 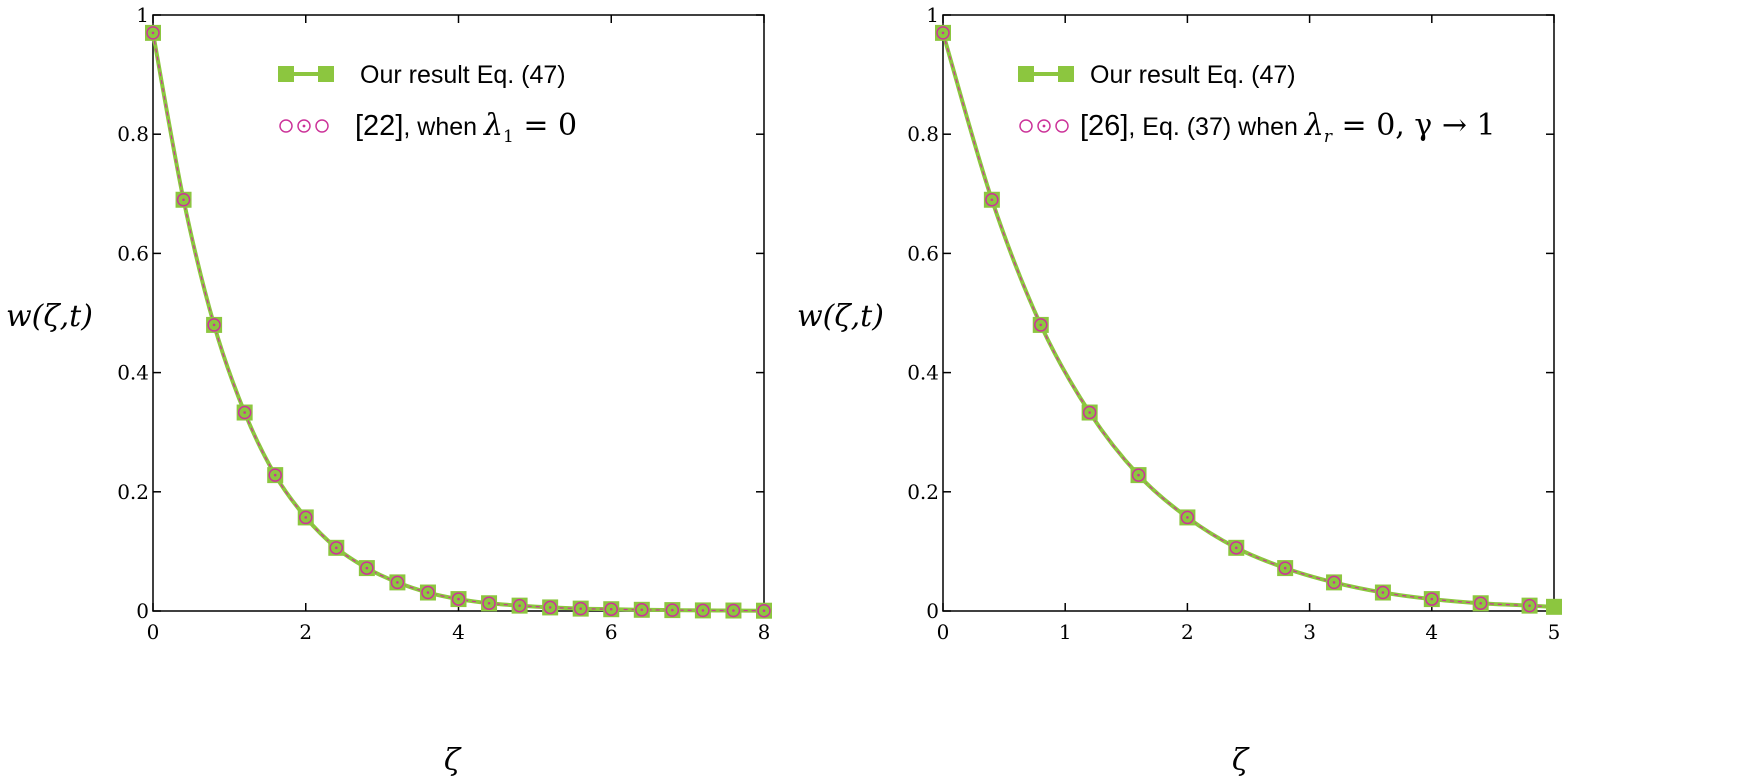 What do you see at coordinates (142, 611) in the screenshot?
I see `y-tick-label: 0` at bounding box center [142, 611].